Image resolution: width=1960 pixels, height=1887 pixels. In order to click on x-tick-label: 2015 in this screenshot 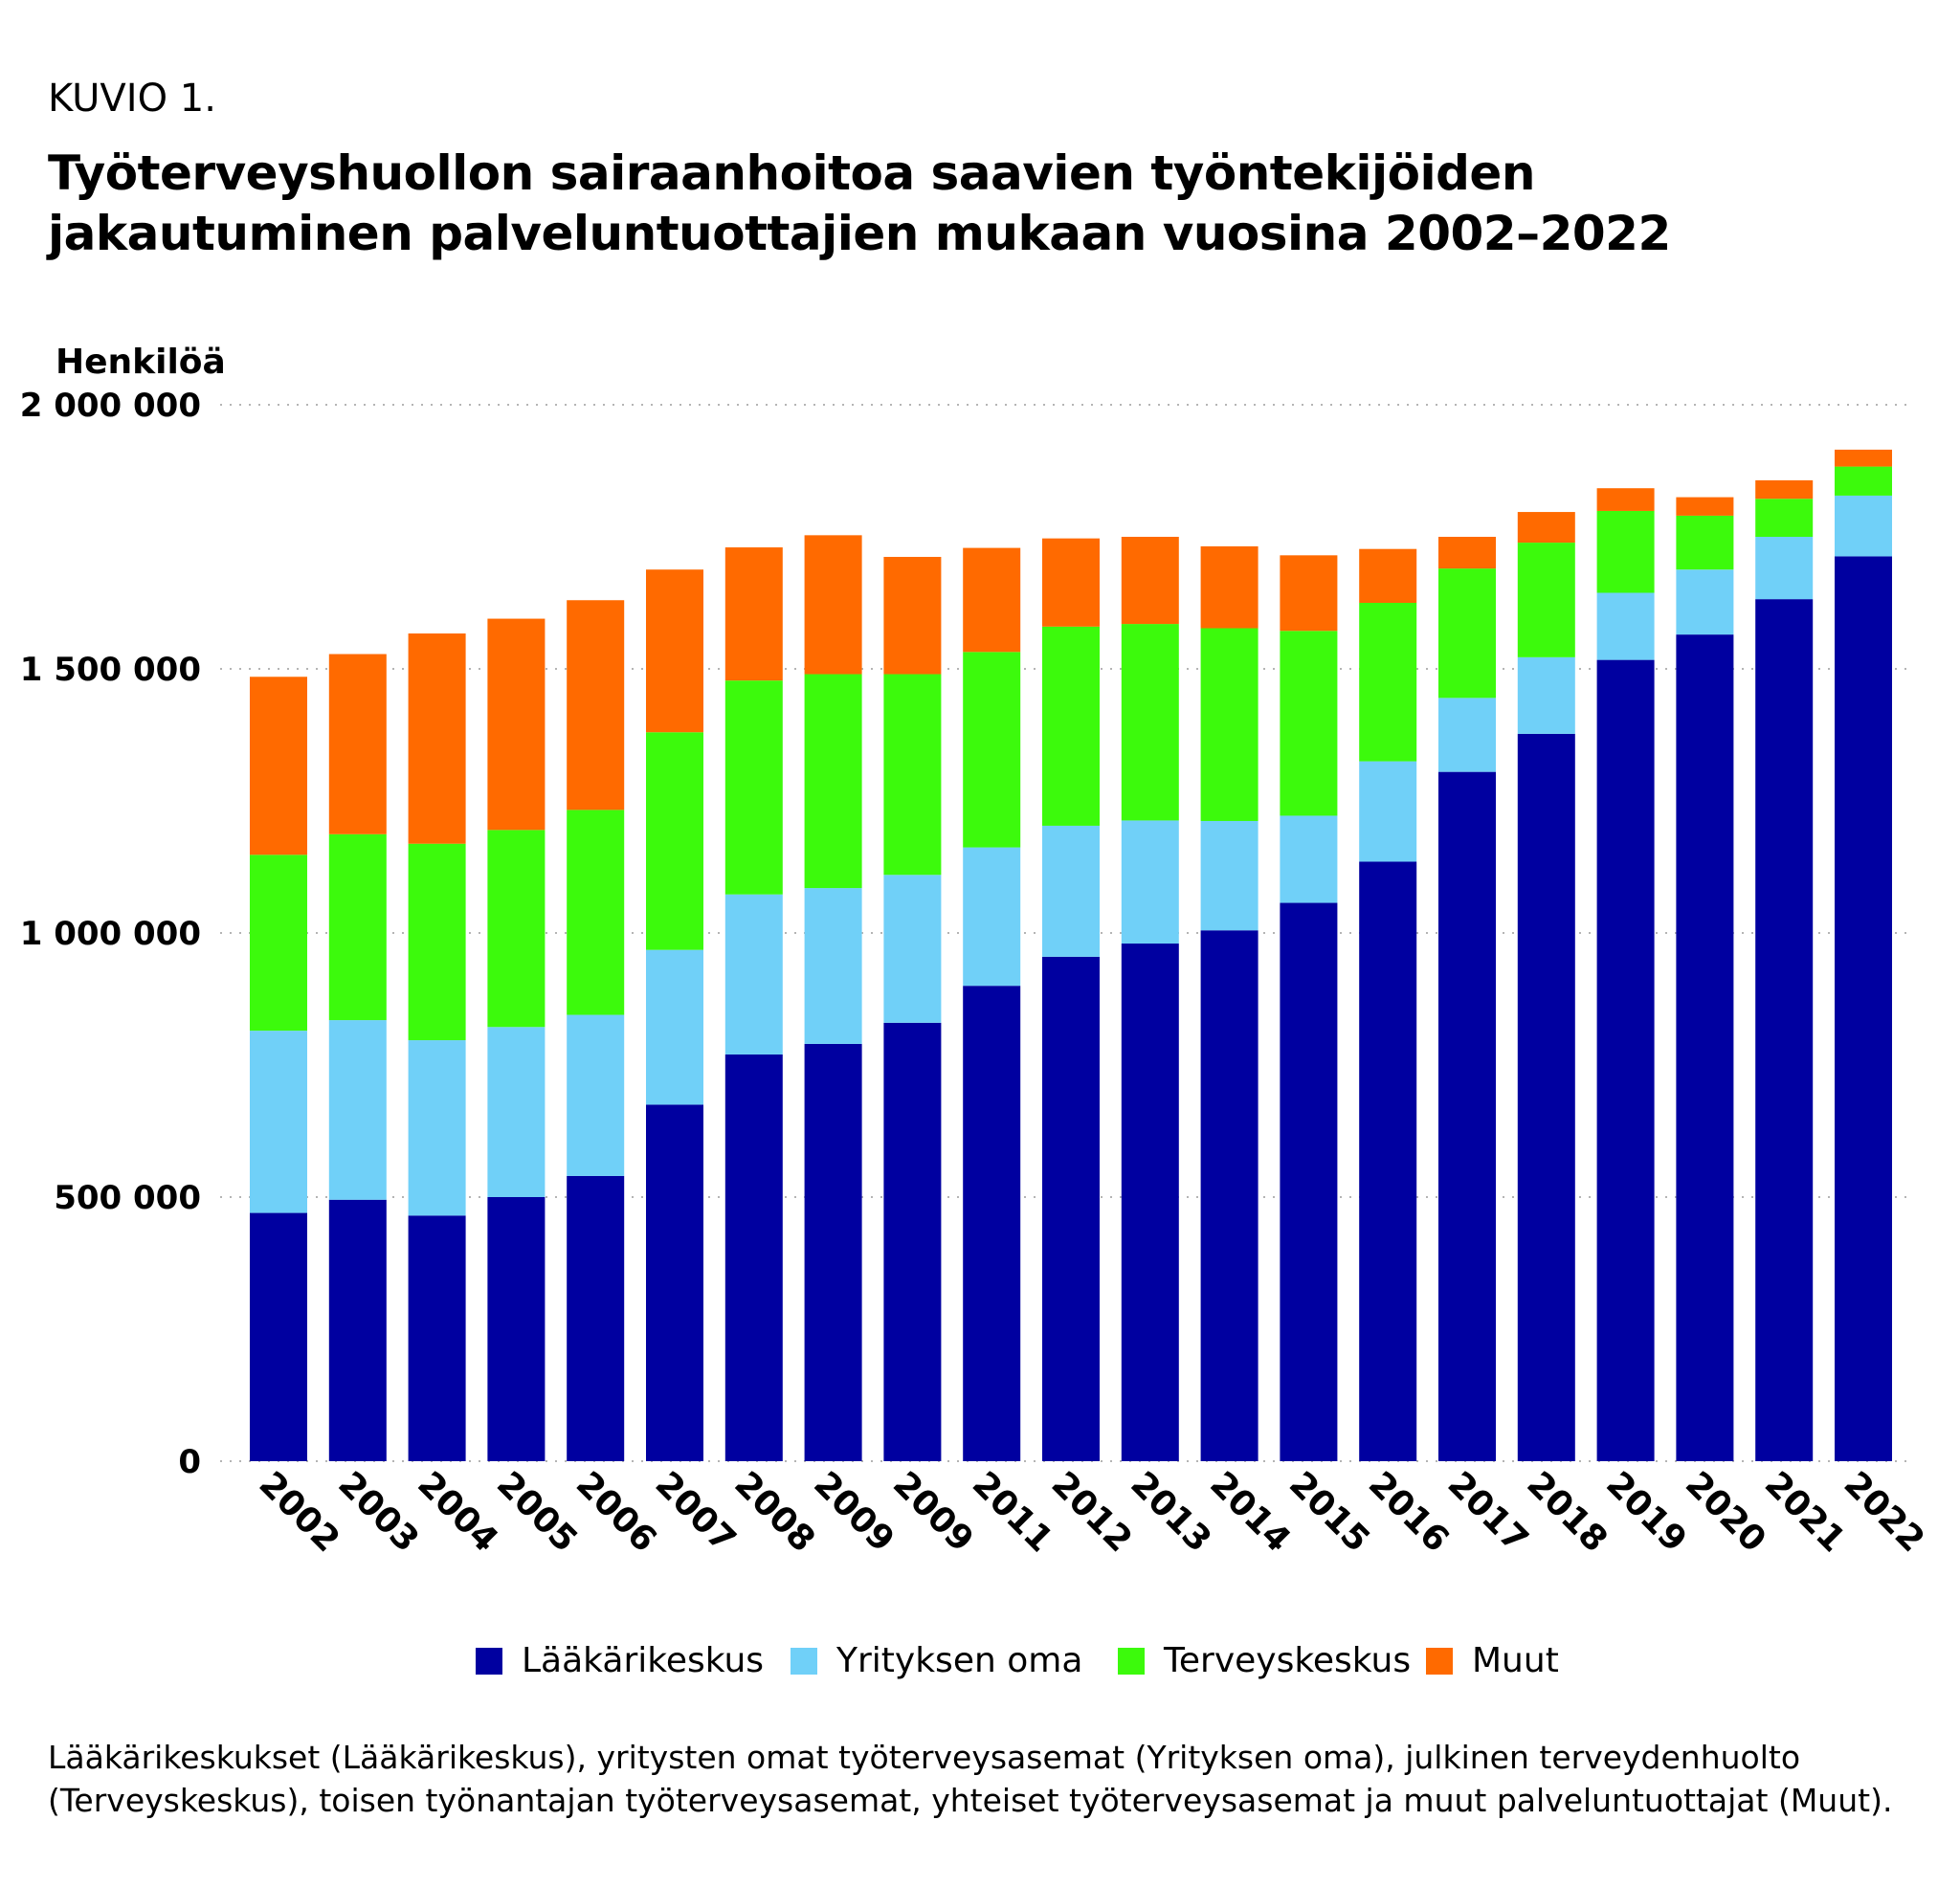, I will do `click(1329, 1512)`.